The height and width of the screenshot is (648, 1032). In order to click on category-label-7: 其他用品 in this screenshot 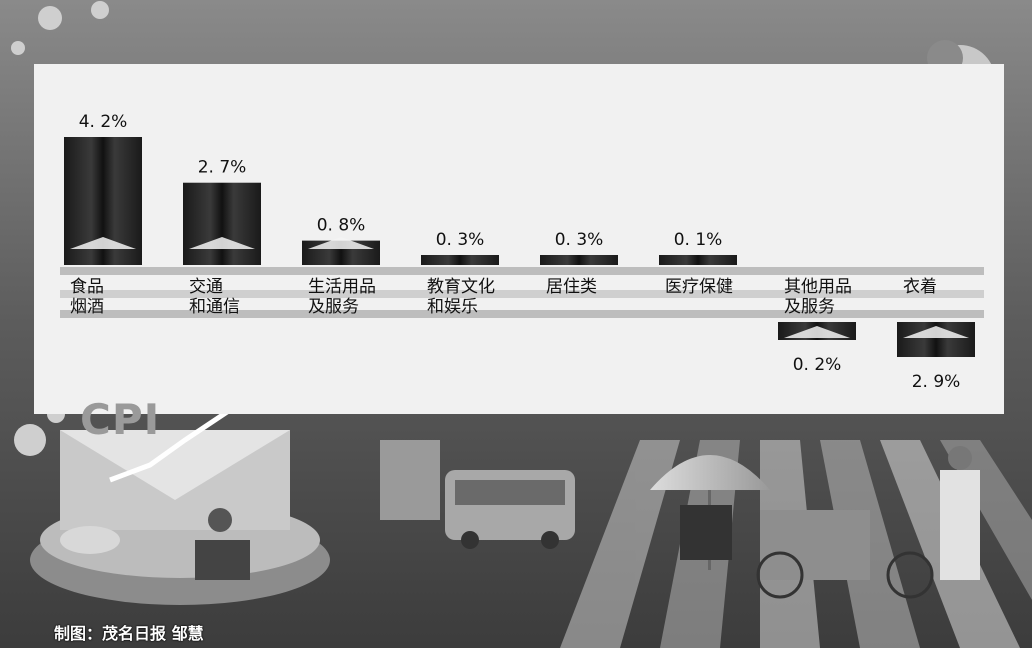, I will do `click(818, 287)`.